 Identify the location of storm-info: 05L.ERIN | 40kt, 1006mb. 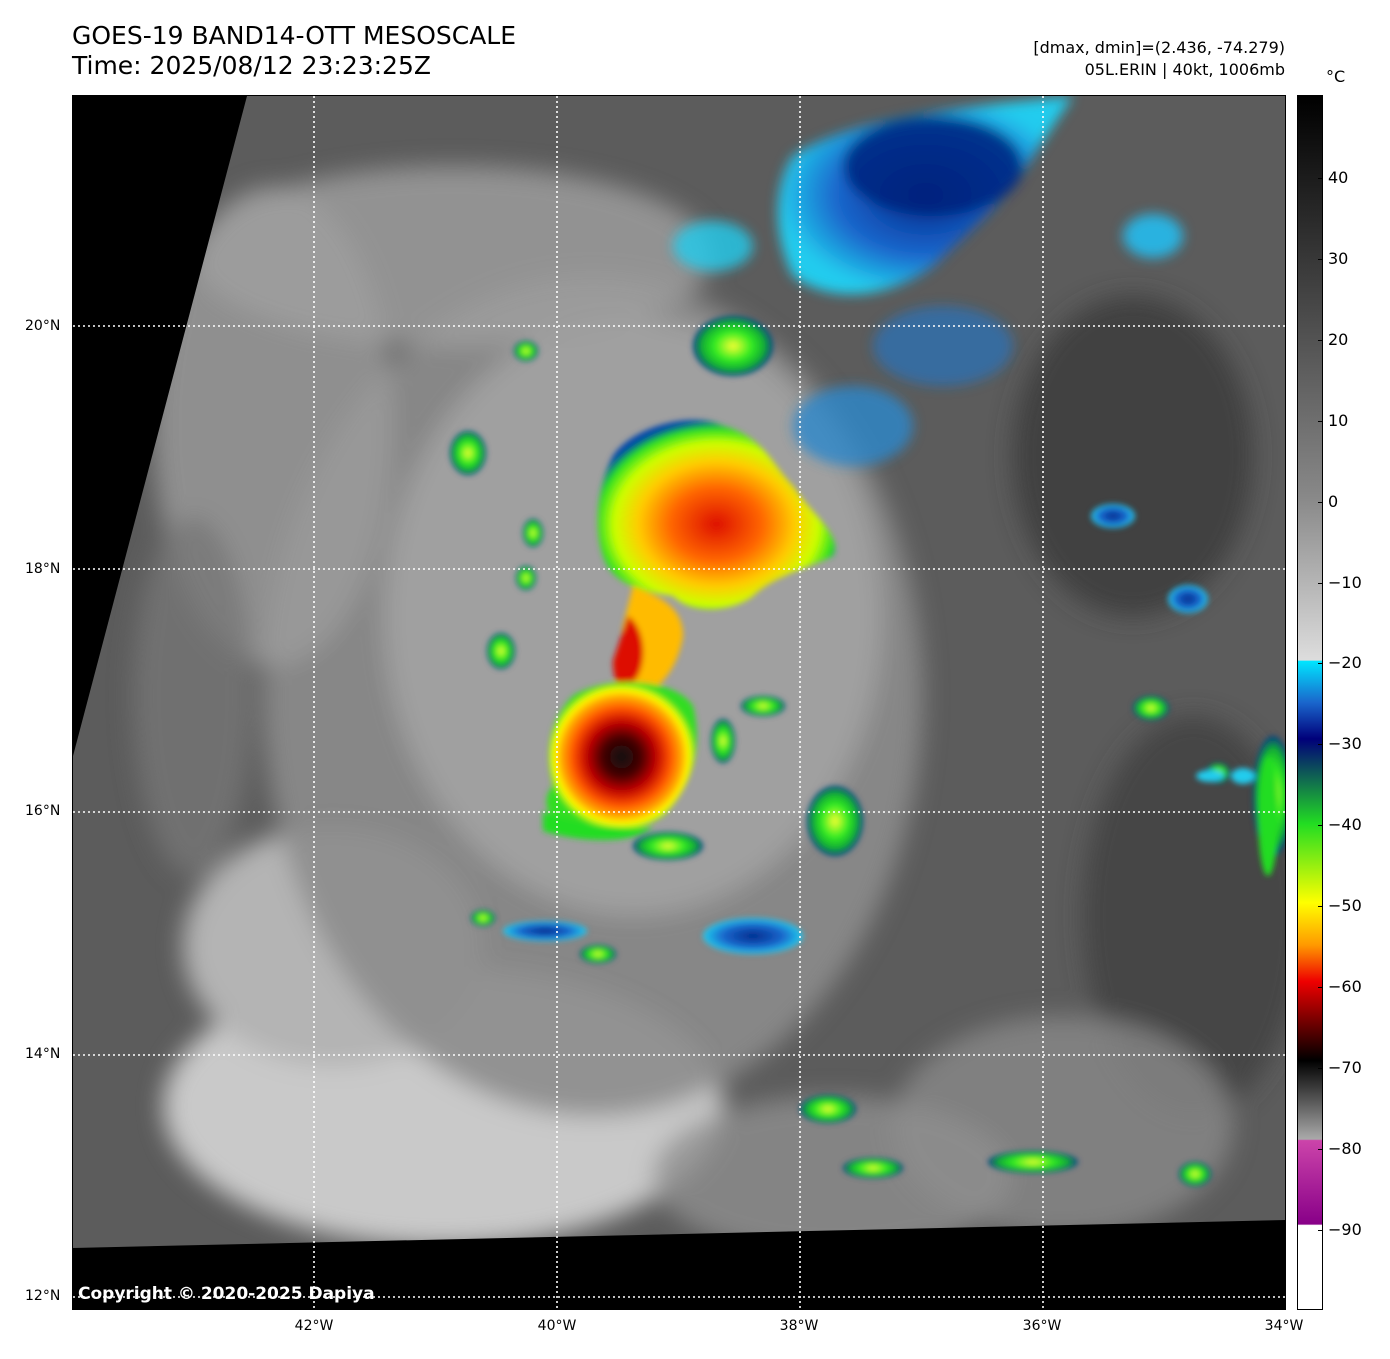
(1184, 69).